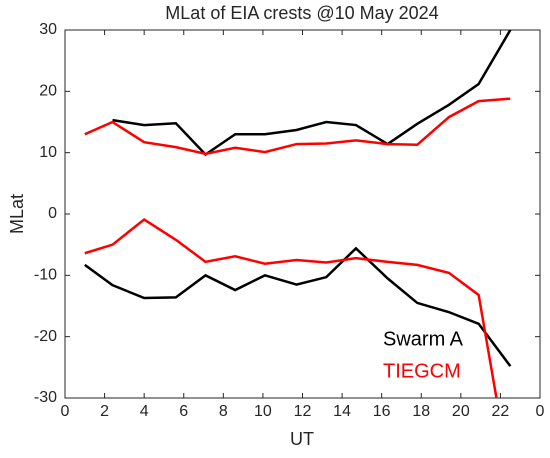 Image resolution: width=550 pixels, height=458 pixels. Describe the element at coordinates (48, 91) in the screenshot. I see `y-tick-label: 20` at that location.